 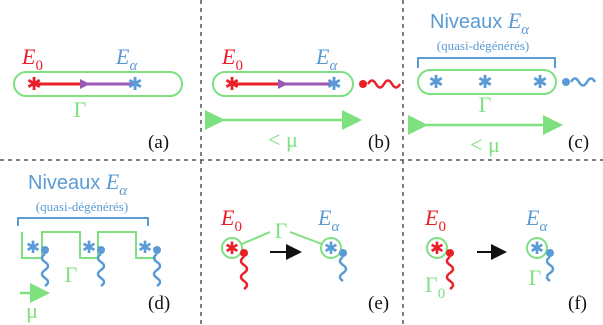 I want to click on panel-f: E0 Eα ✱ ✱ Γ0 Γ (f), so click(x=505, y=259).